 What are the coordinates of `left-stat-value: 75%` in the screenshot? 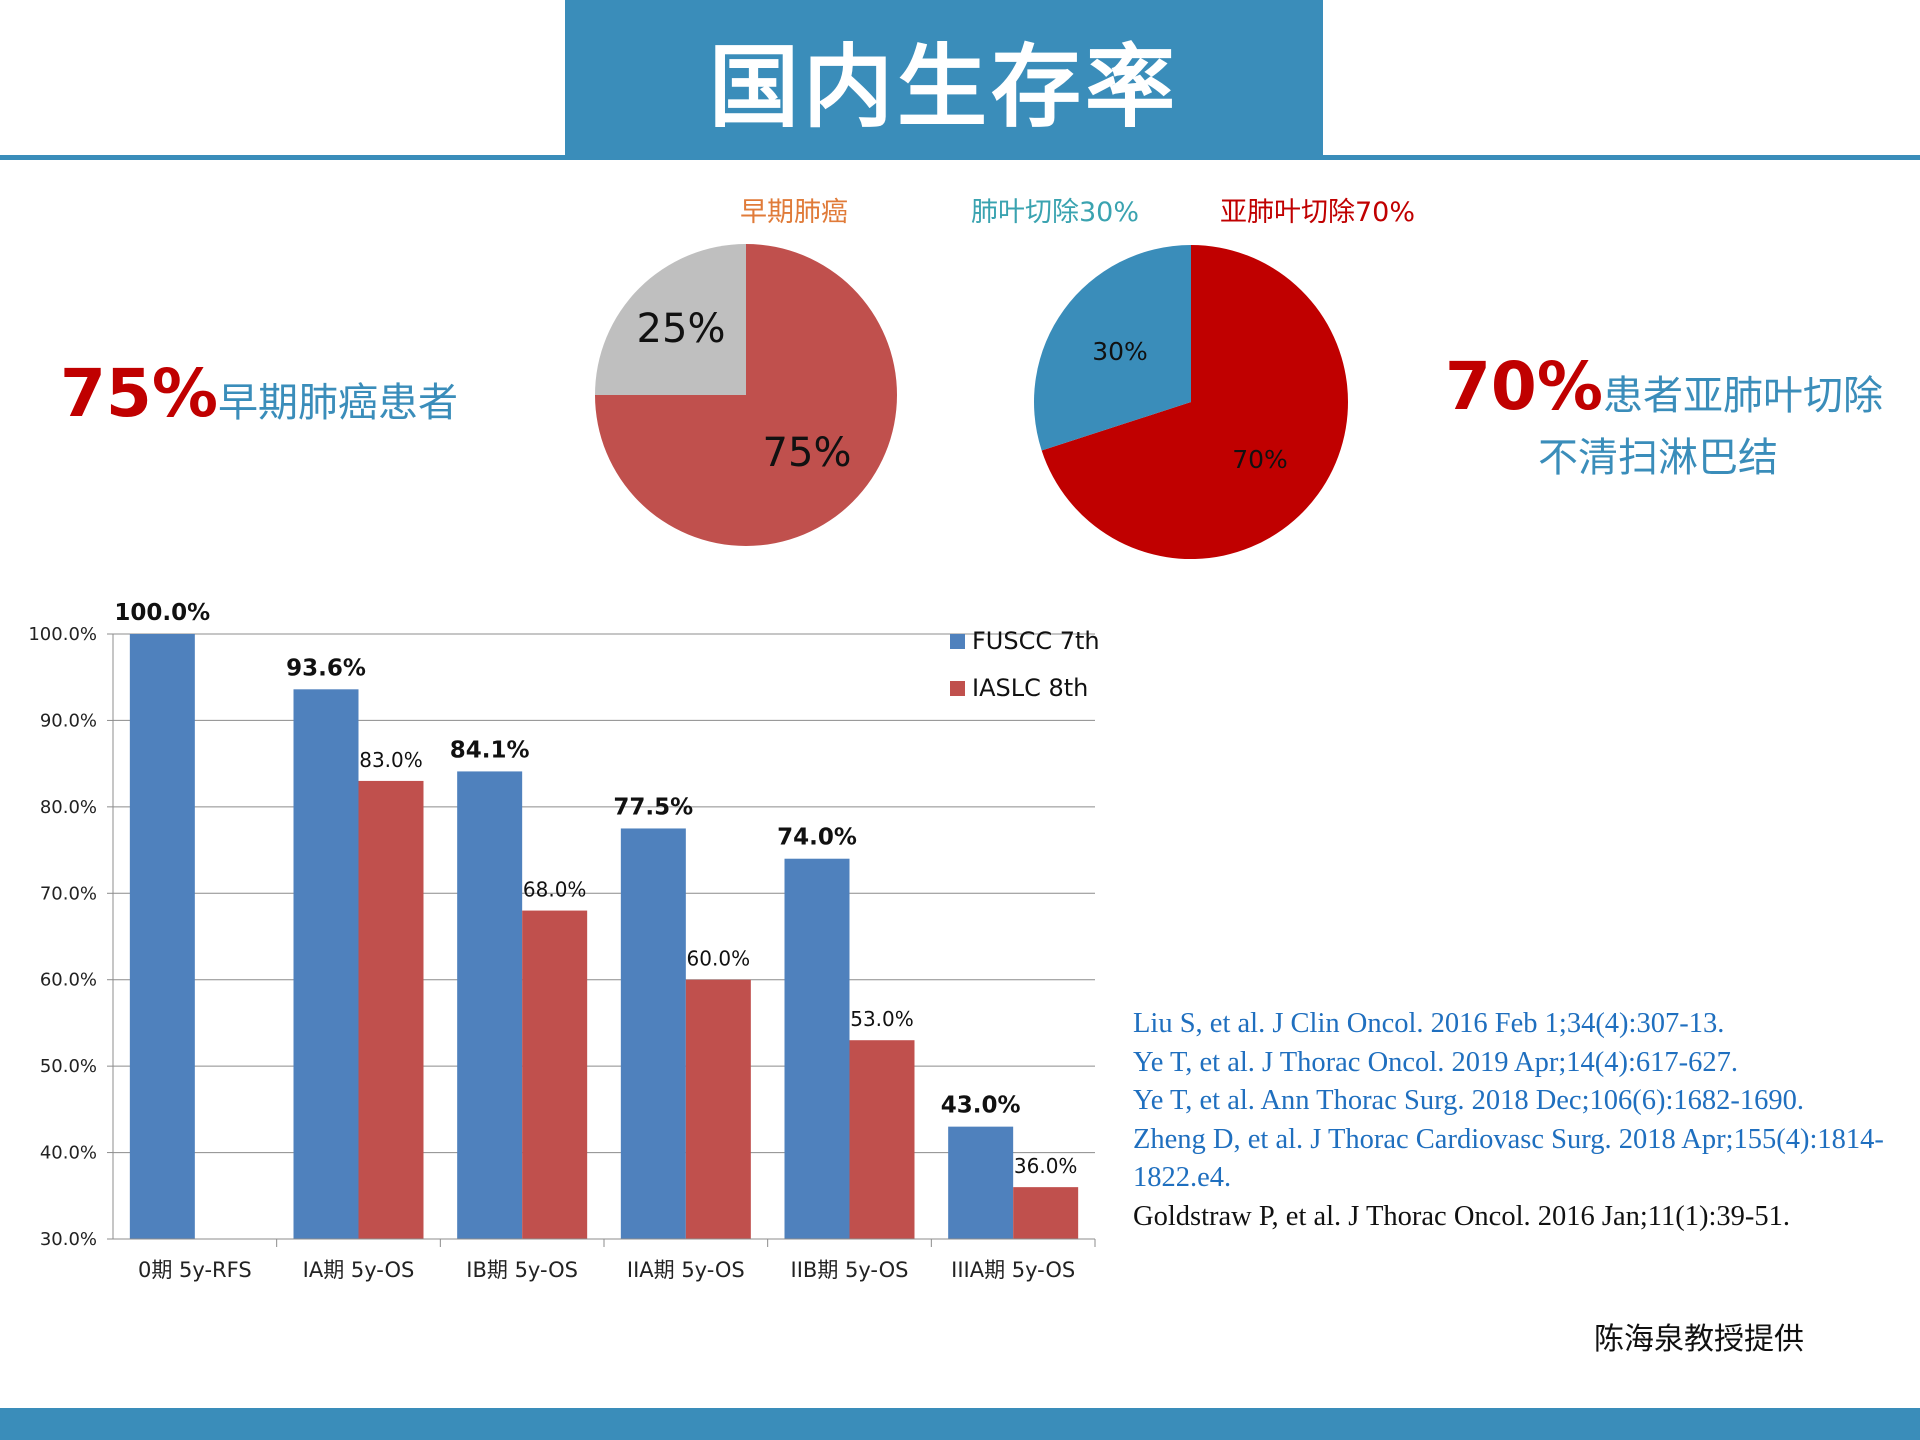 It's located at (139, 393).